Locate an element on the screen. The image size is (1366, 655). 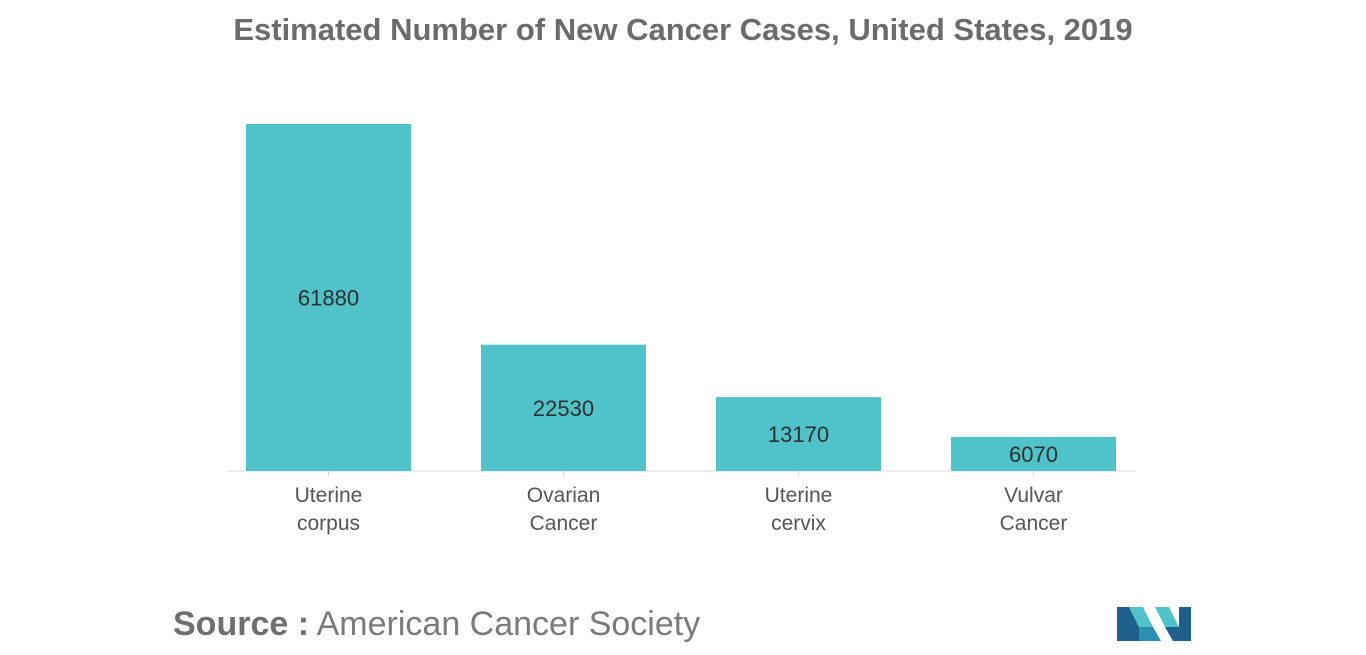
data-label: 6070 is located at coordinates (1033, 454).